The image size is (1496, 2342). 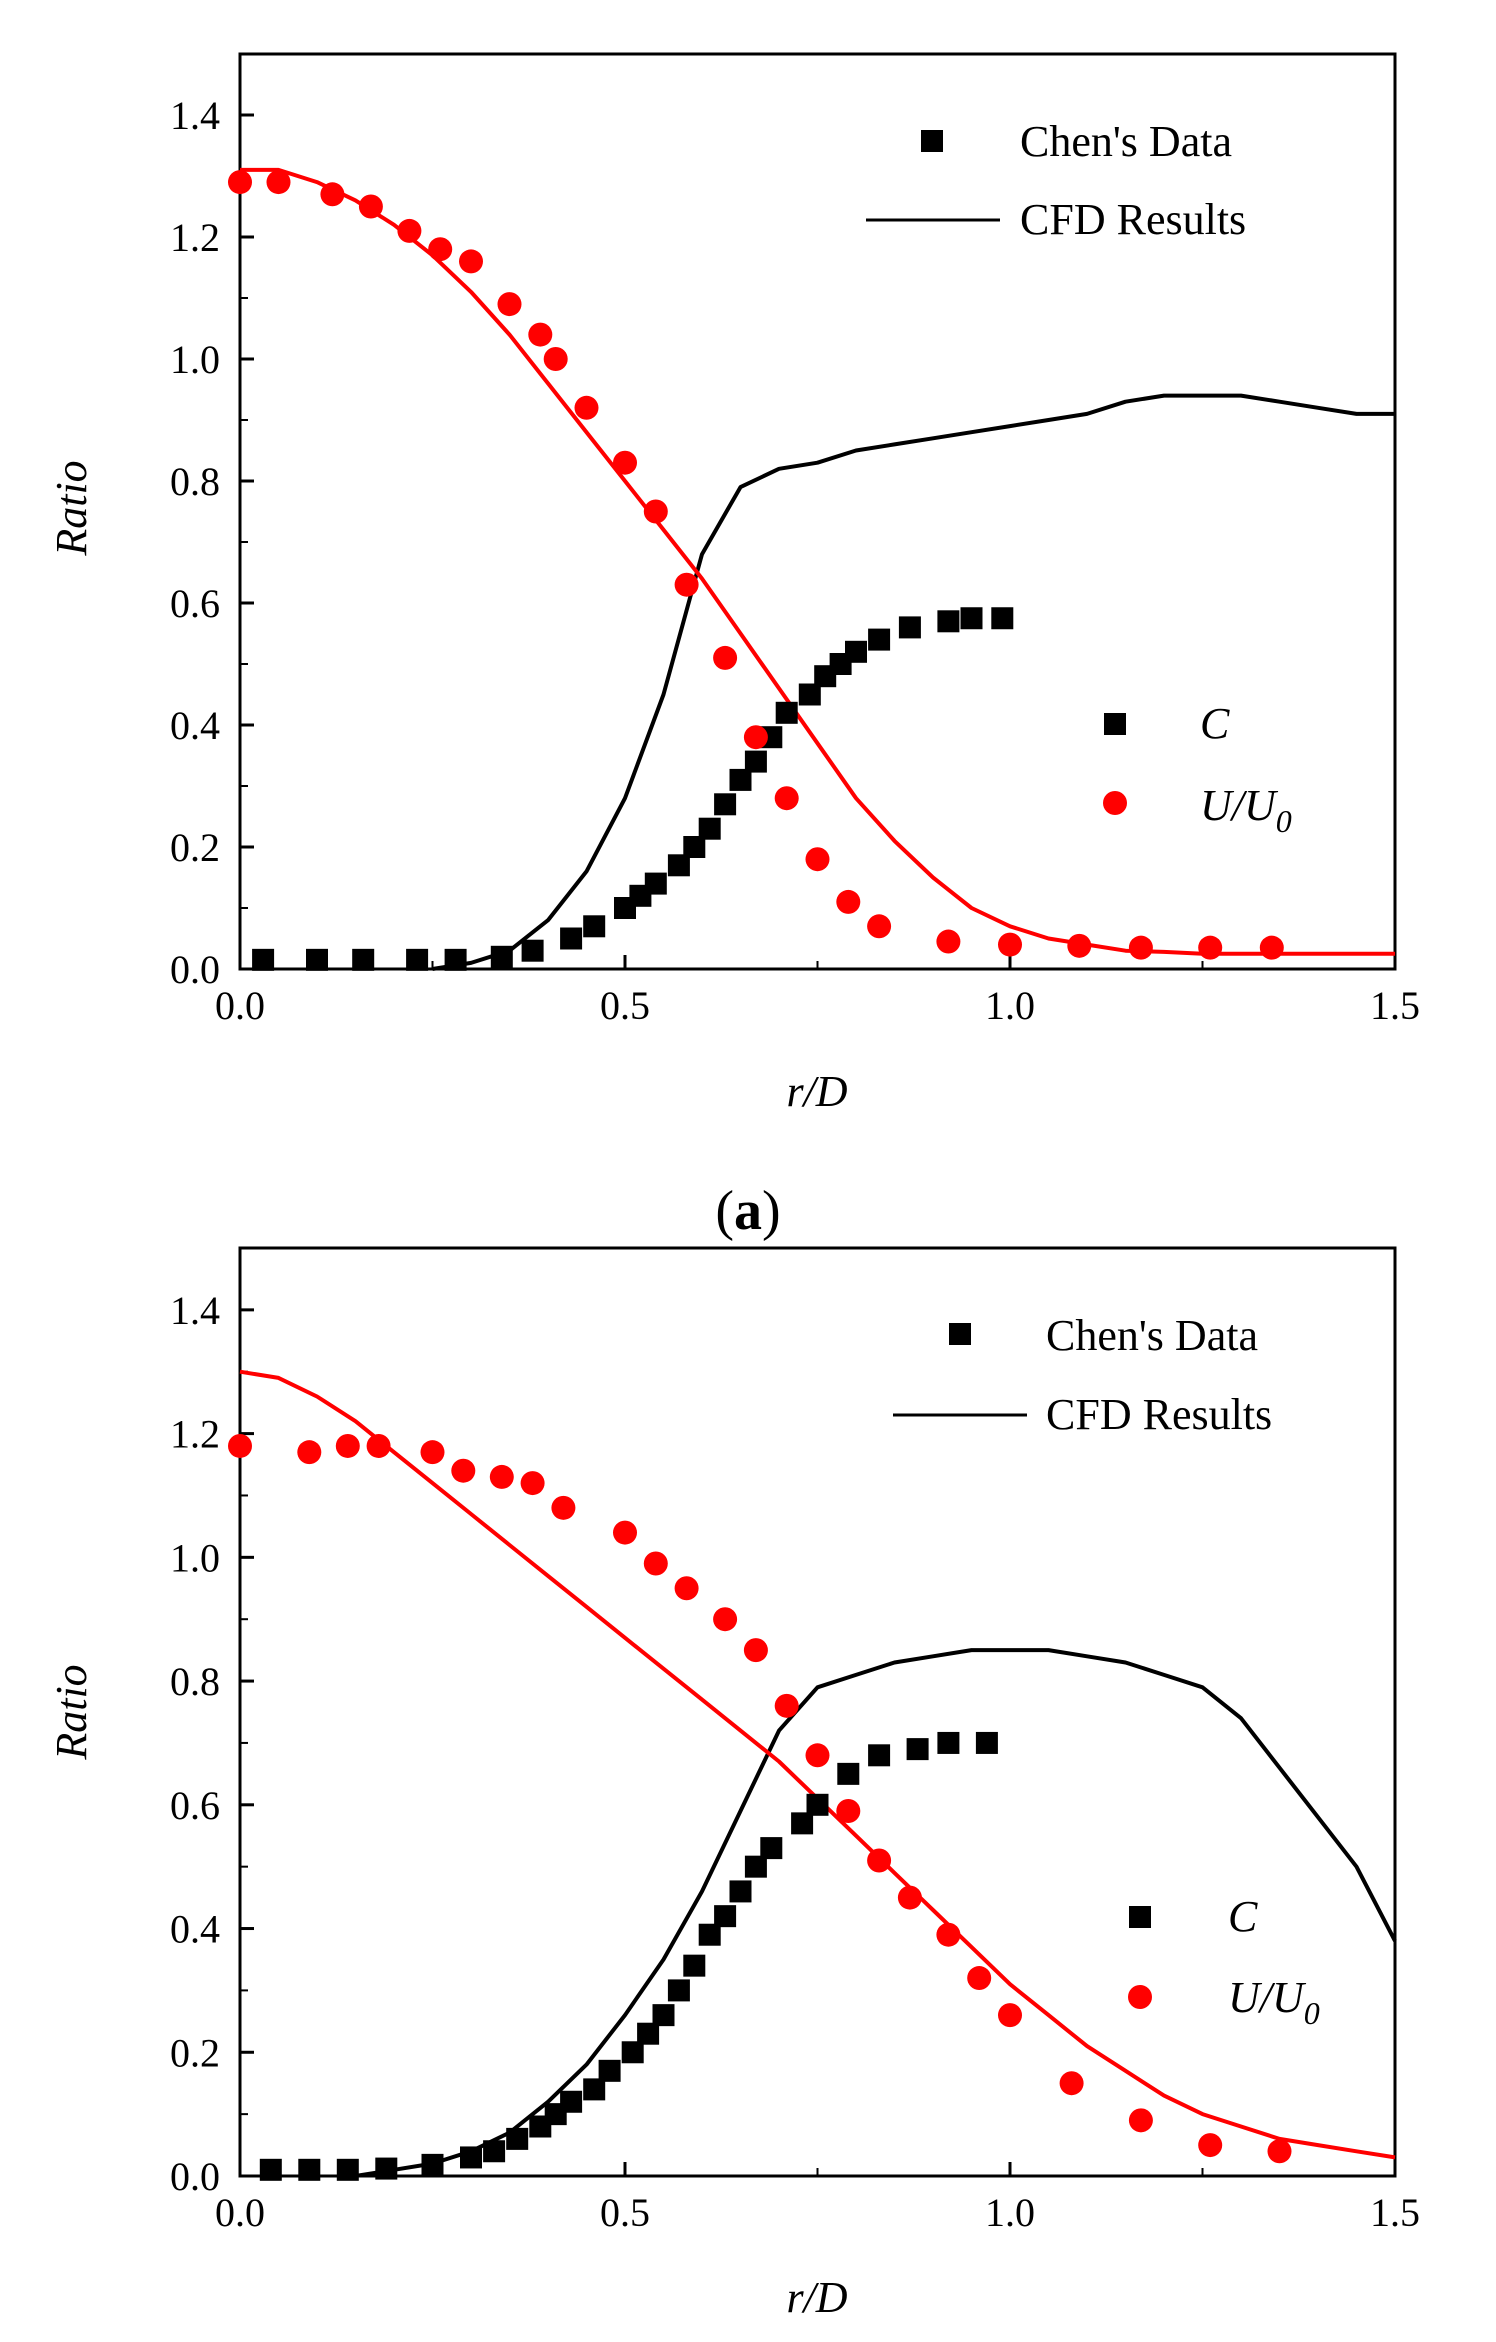 I want to click on legend-cfd-results-label-b: CFD Results, so click(x=1159, y=1414).